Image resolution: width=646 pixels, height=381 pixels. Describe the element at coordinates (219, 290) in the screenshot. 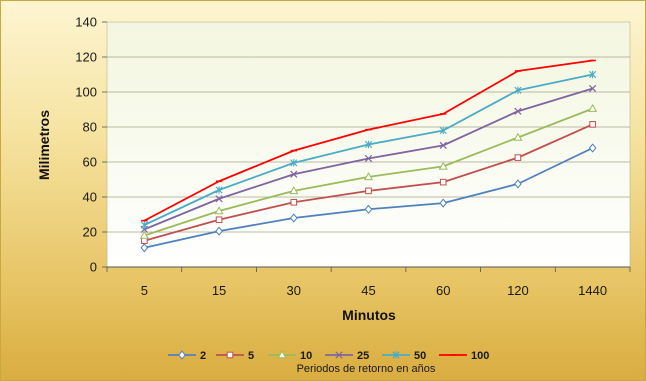

I see `x-tick-label: 15` at that location.